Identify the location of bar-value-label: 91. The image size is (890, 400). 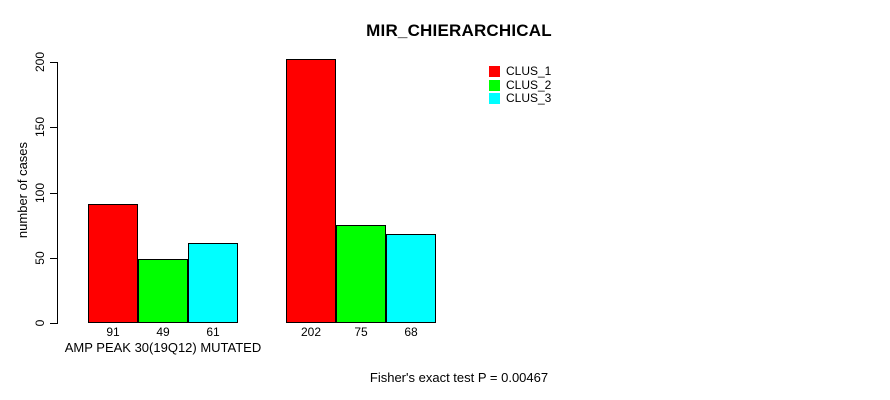
(113, 332).